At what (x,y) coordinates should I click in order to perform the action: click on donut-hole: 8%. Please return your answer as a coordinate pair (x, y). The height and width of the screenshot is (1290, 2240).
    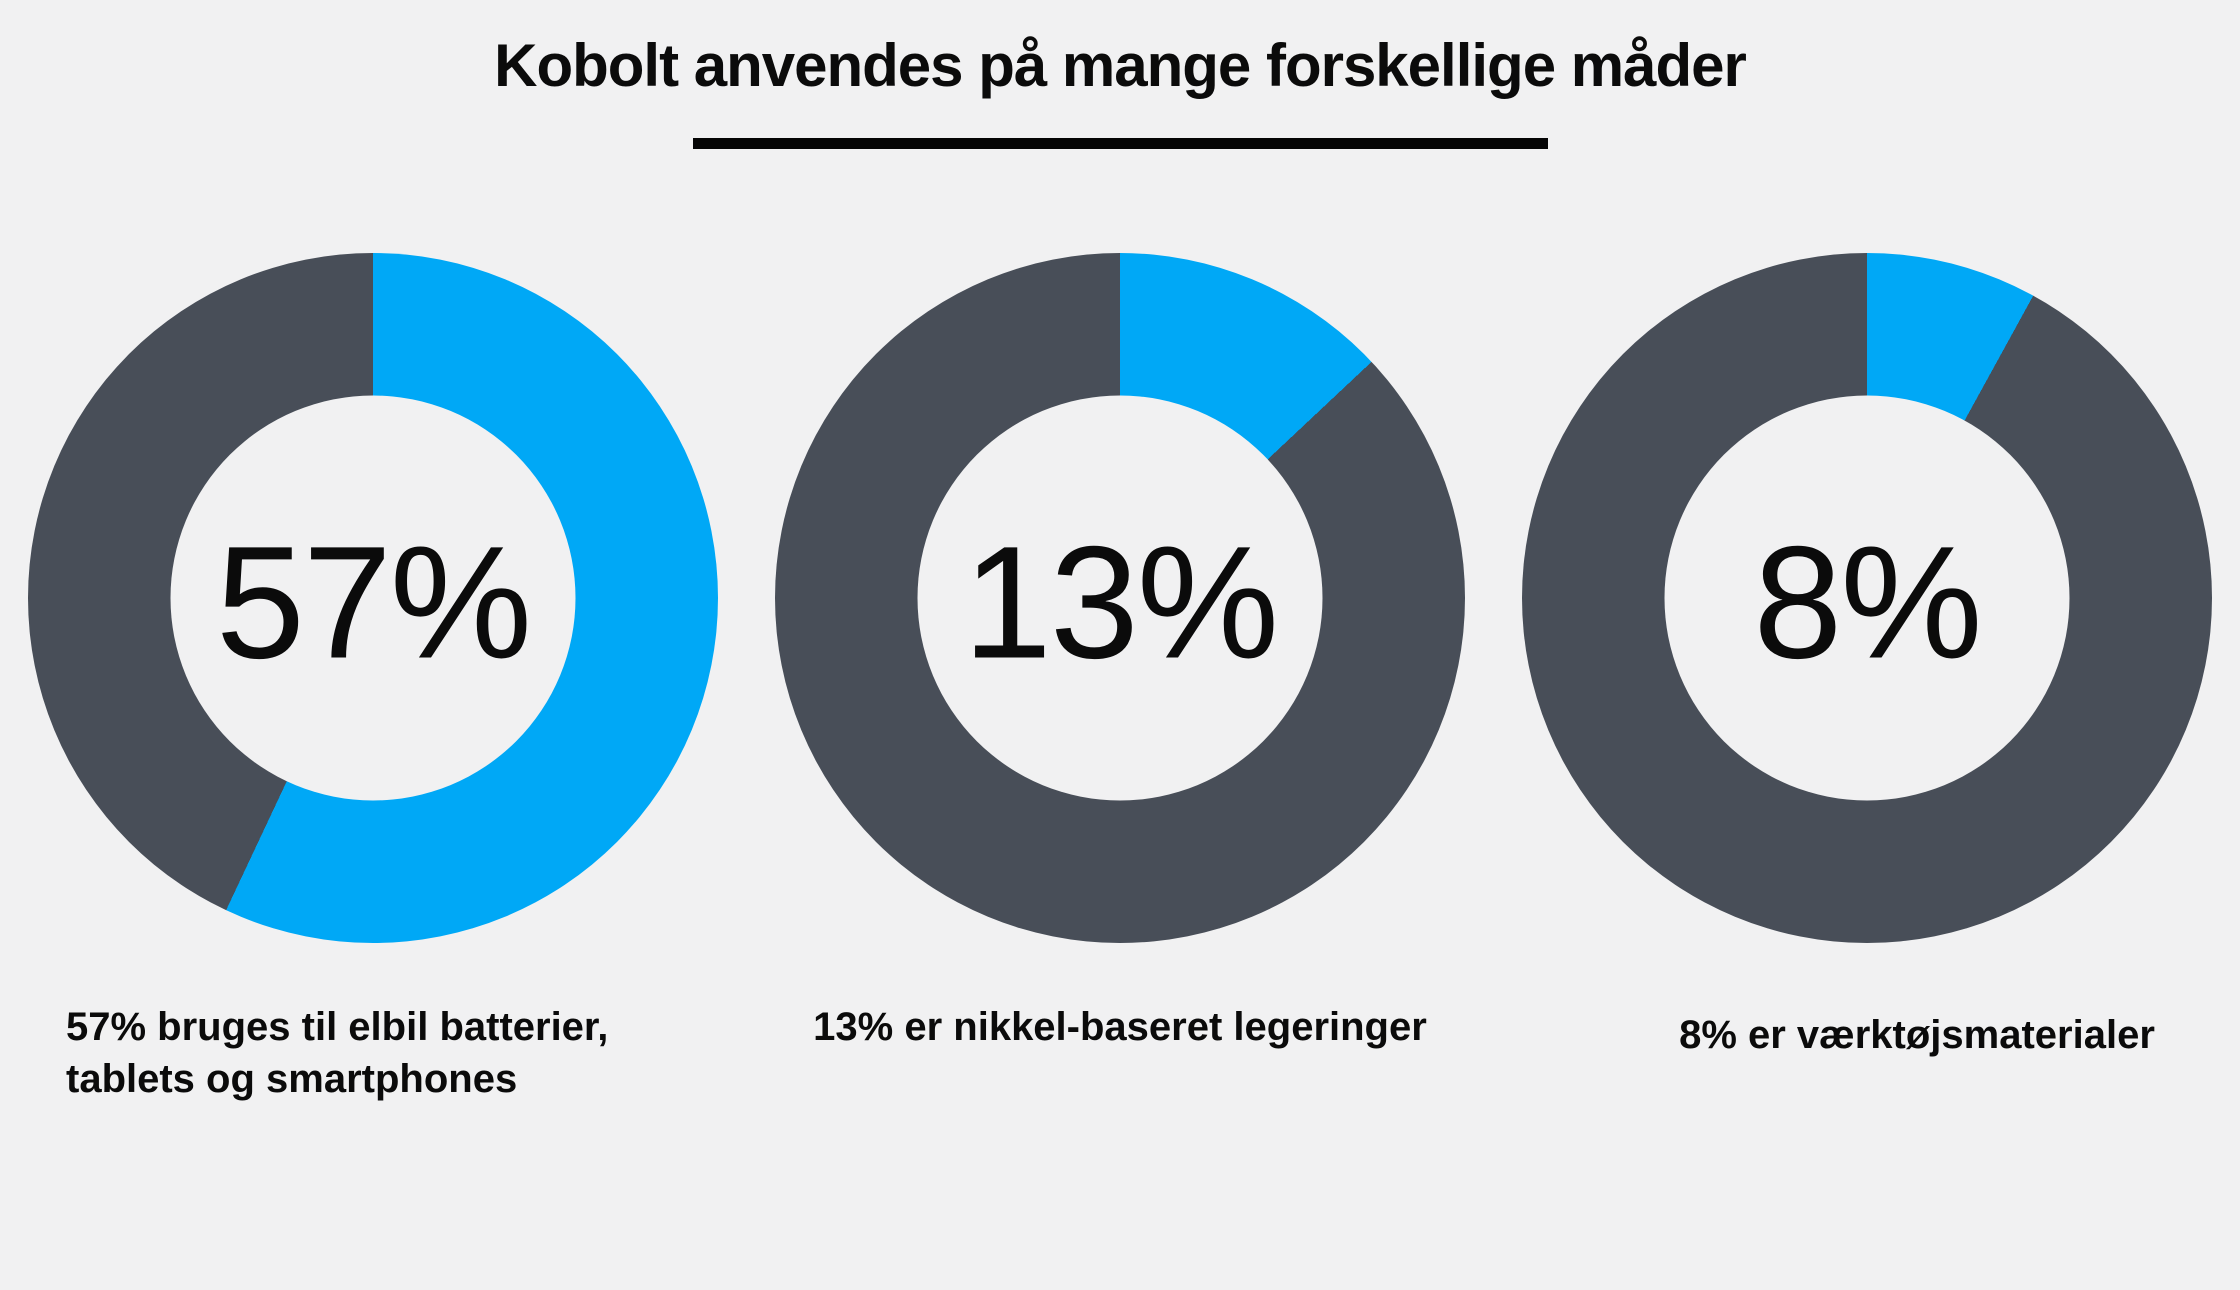
    Looking at the image, I should click on (1867, 598).